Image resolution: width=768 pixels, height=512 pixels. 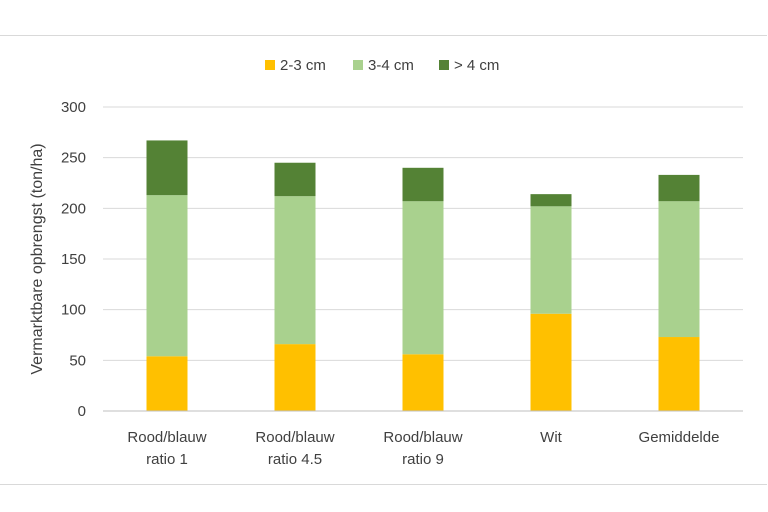 What do you see at coordinates (167, 459) in the screenshot?
I see `x-tick-label: ratio 1` at bounding box center [167, 459].